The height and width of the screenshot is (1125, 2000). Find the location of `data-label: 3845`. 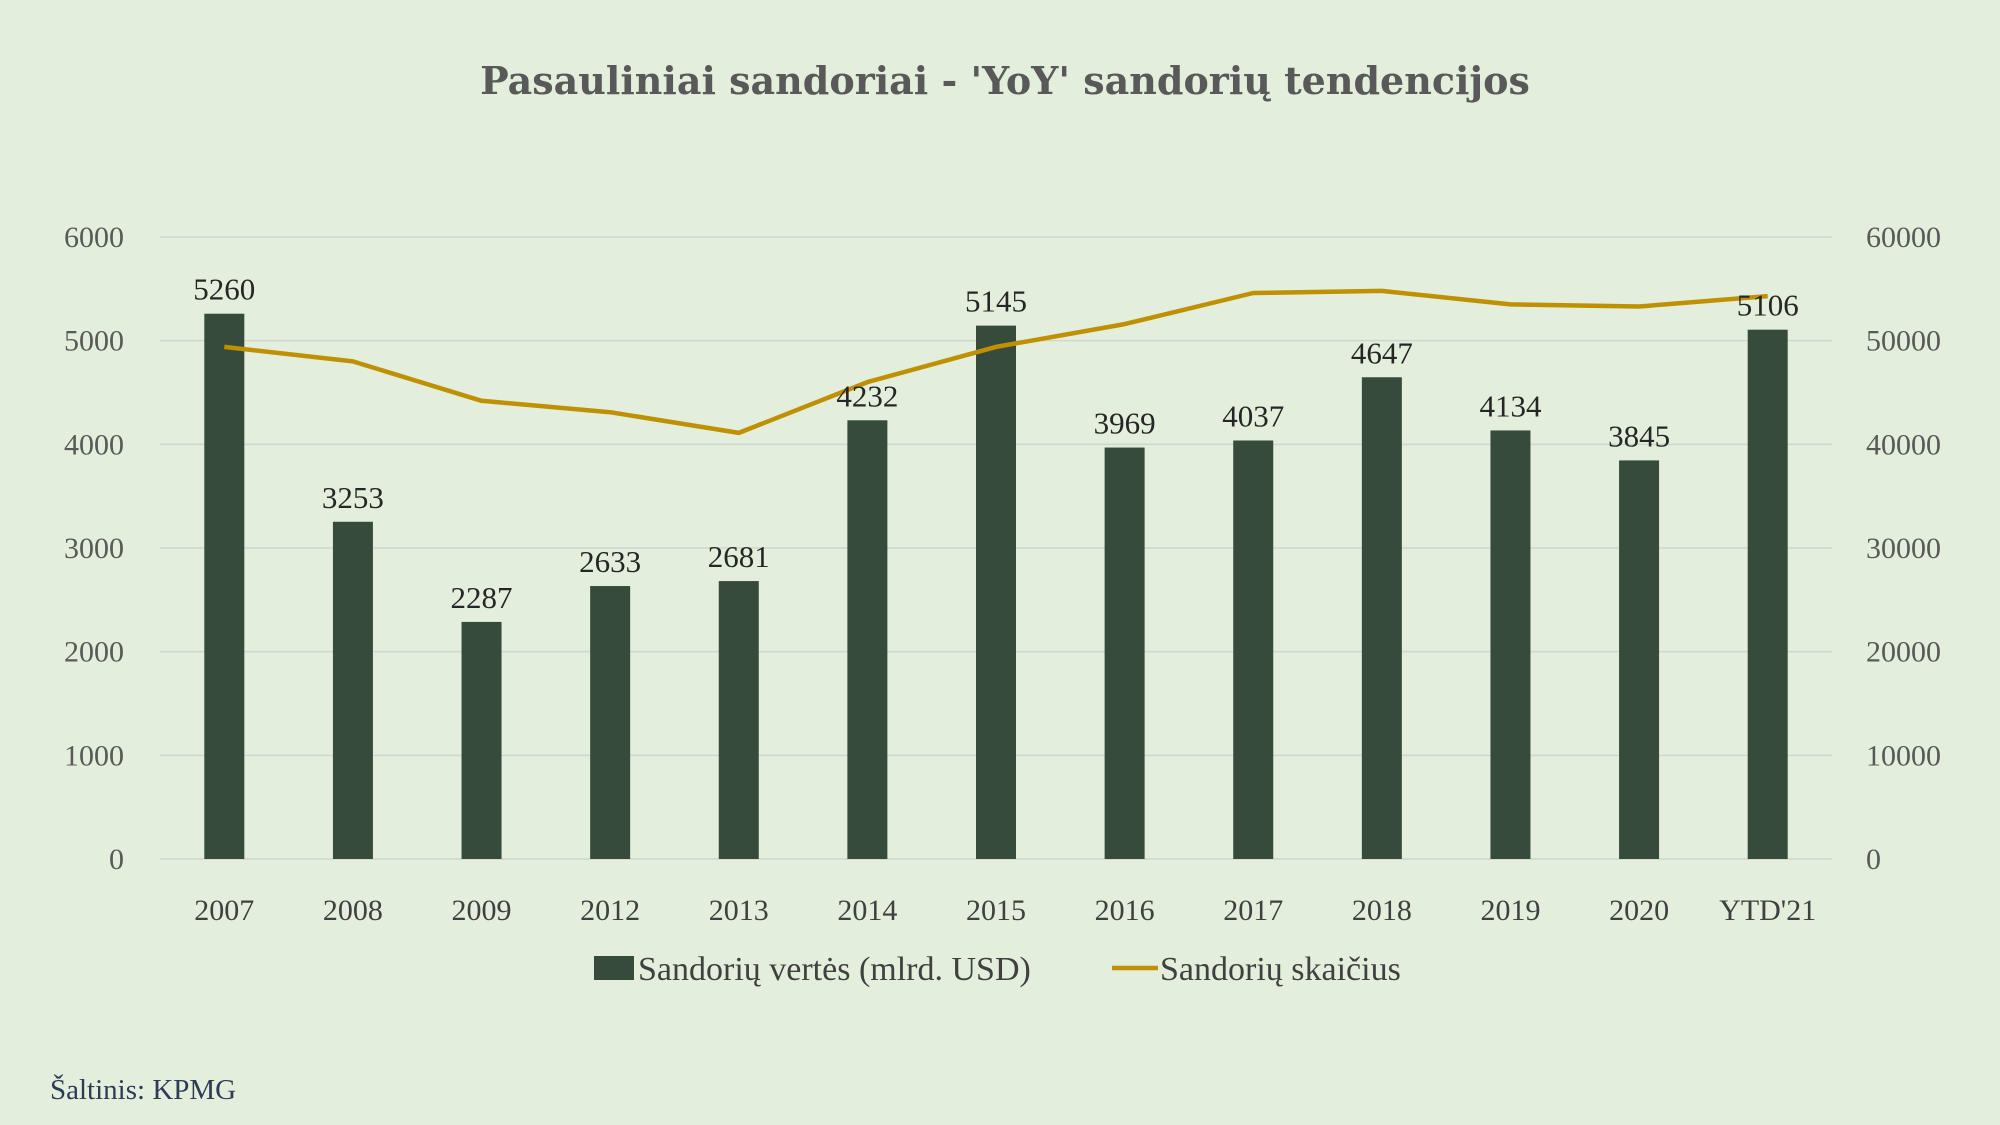

data-label: 3845 is located at coordinates (1639, 435).